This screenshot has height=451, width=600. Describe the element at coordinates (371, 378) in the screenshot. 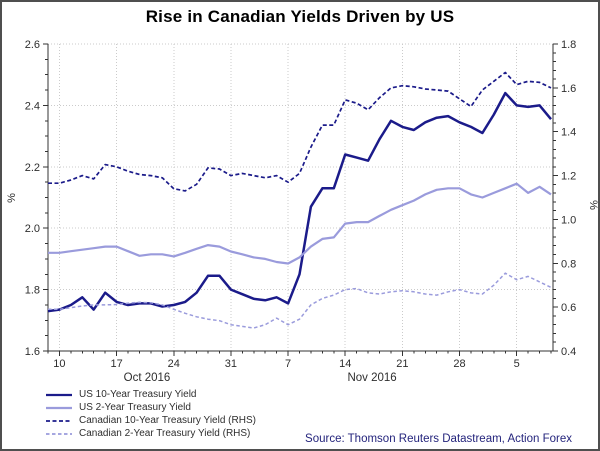

I see `month-label: Nov 2016` at that location.